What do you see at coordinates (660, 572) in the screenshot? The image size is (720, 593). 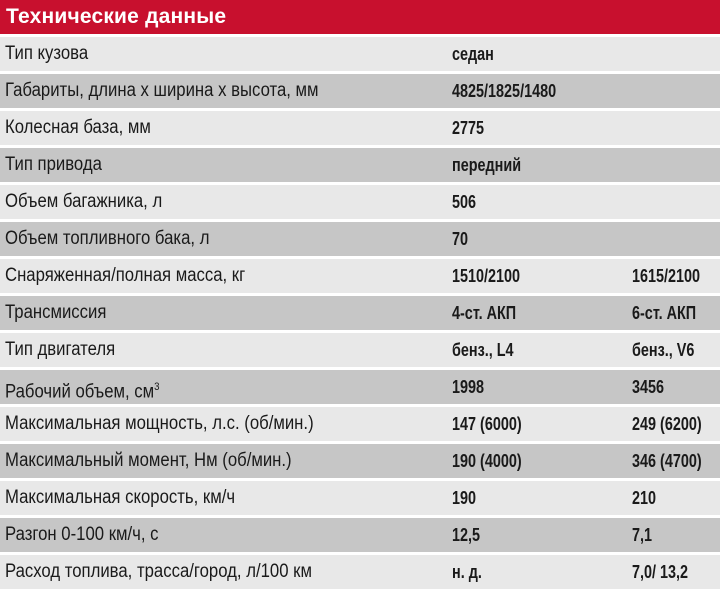 I see `row-value-2: 7,0/ 13,2` at bounding box center [660, 572].